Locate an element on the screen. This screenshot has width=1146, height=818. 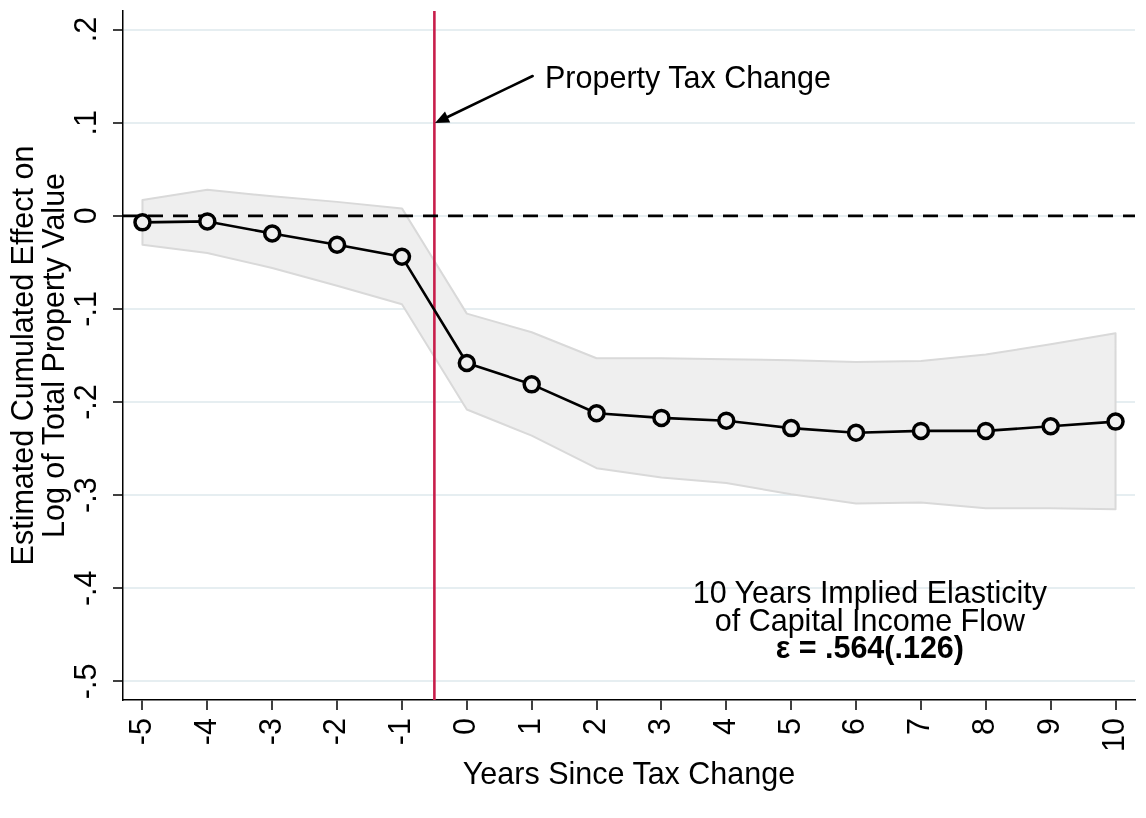
x-tick-label: -2 is located at coordinates (334, 732).